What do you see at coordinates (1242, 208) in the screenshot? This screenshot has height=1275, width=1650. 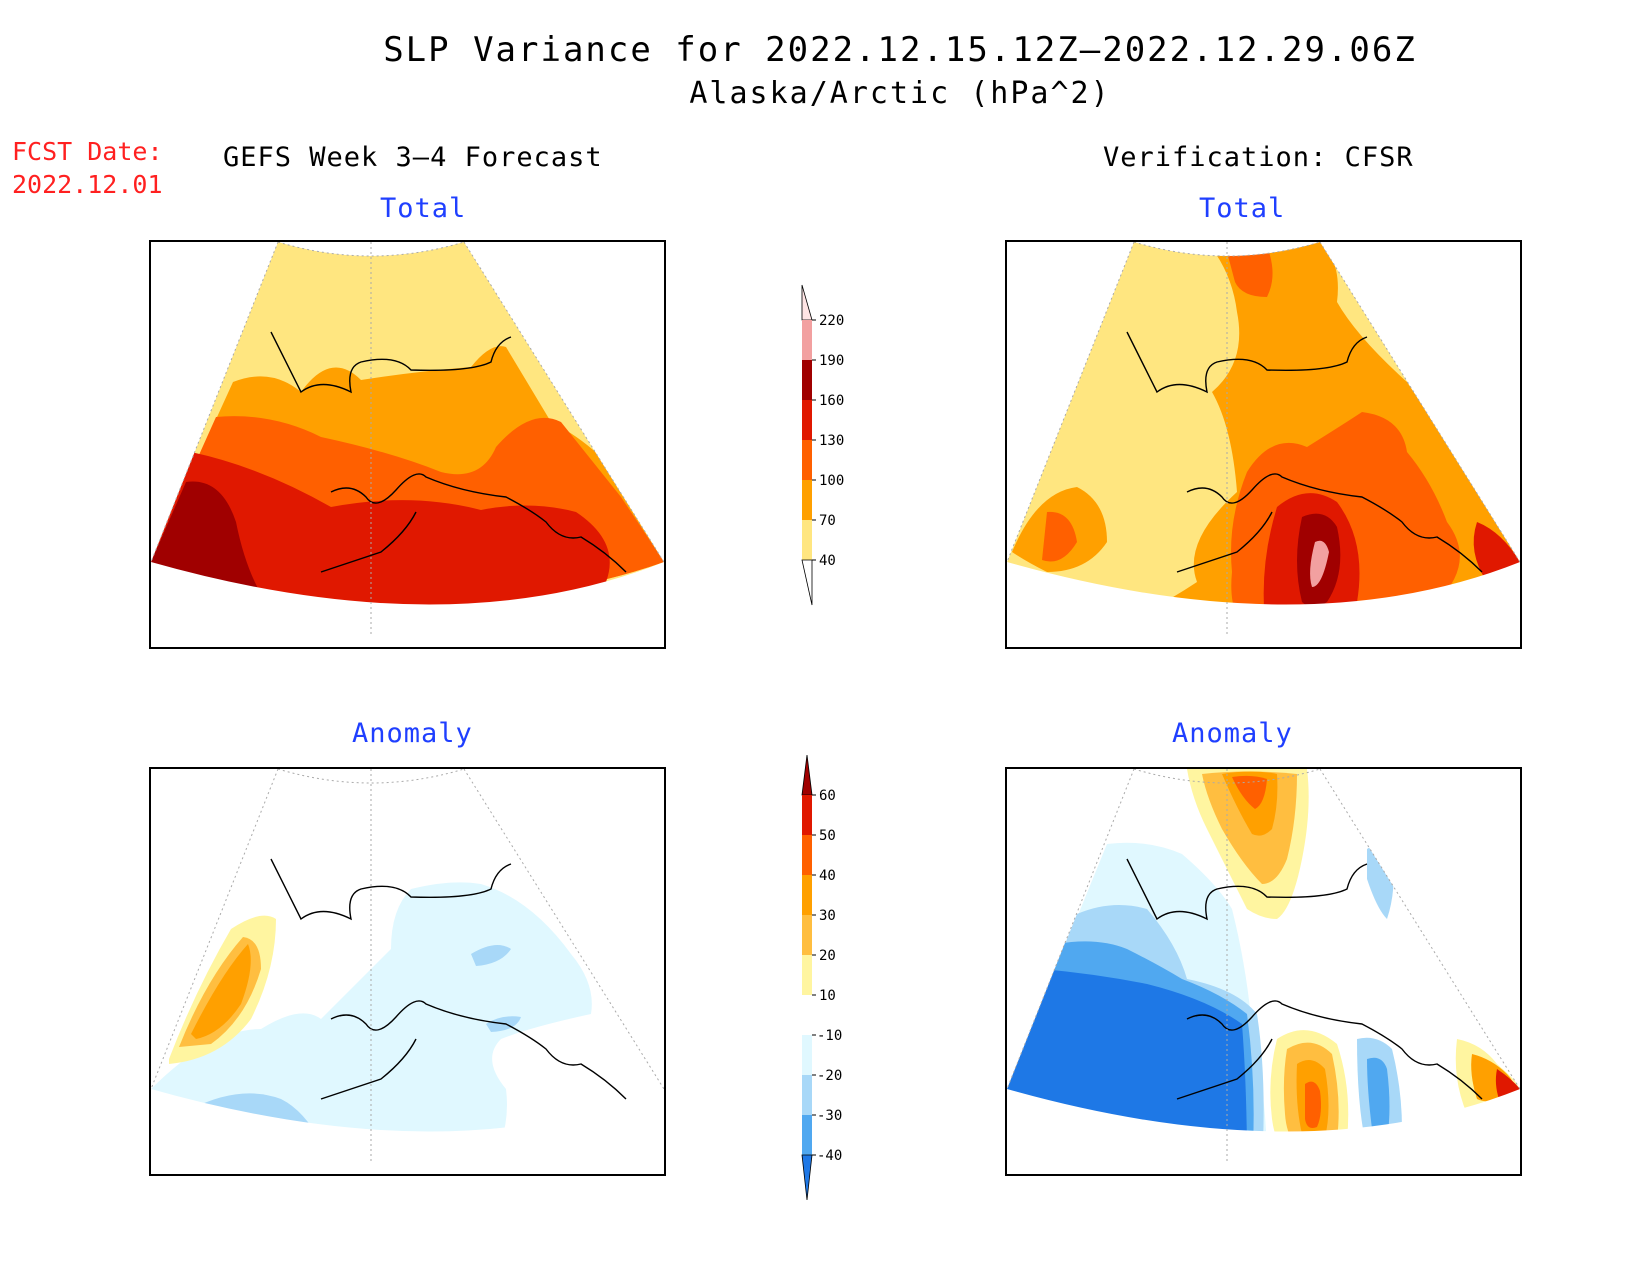 I see `verification-total-label: Total` at bounding box center [1242, 208].